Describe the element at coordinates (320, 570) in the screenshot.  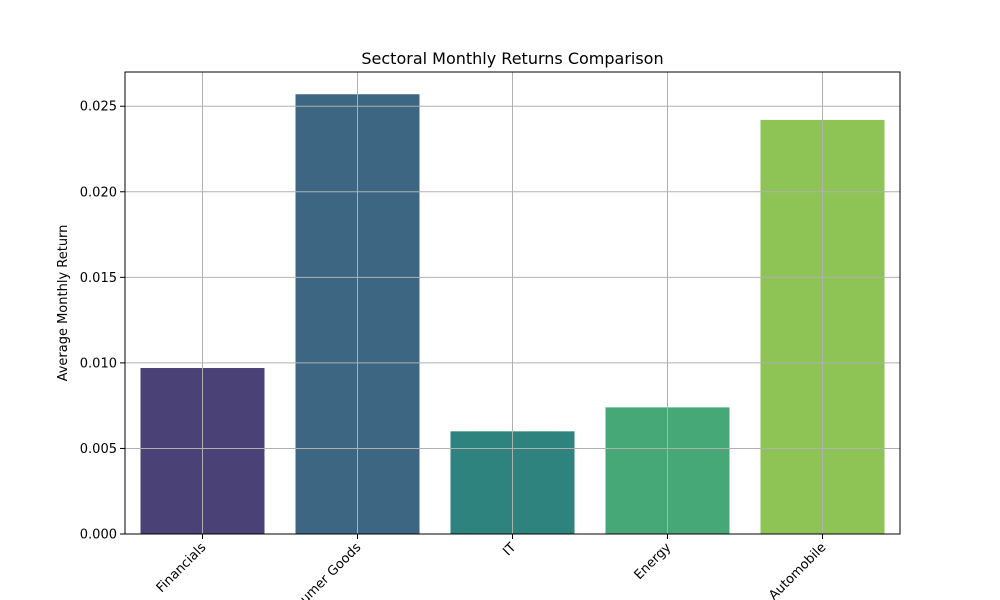
I see `x-tick-label: Consumer Goods` at that location.